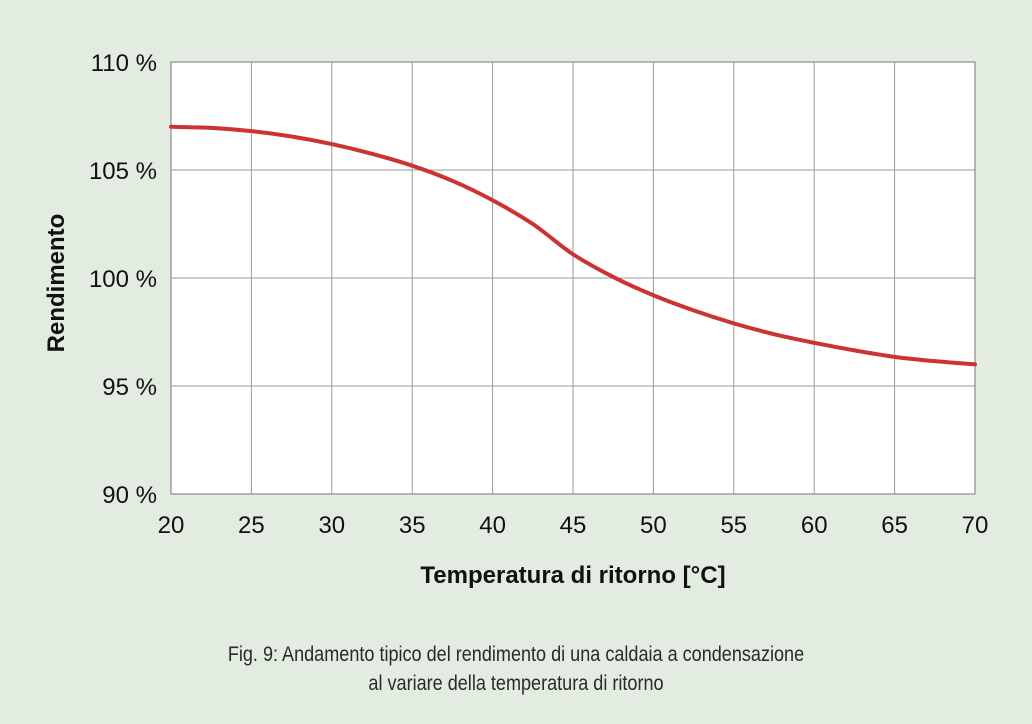 The image size is (1032, 724). Describe the element at coordinates (129, 495) in the screenshot. I see `y-tick-label: 90 %` at that location.